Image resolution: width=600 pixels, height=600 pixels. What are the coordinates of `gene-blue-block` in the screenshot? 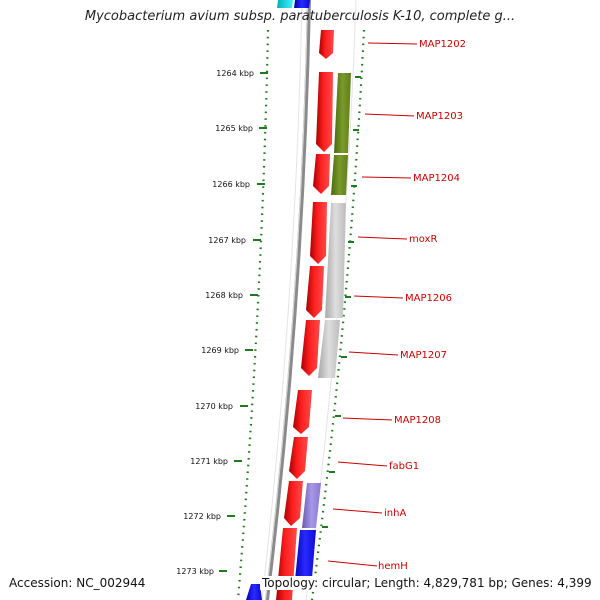 It's located at (305, 560).